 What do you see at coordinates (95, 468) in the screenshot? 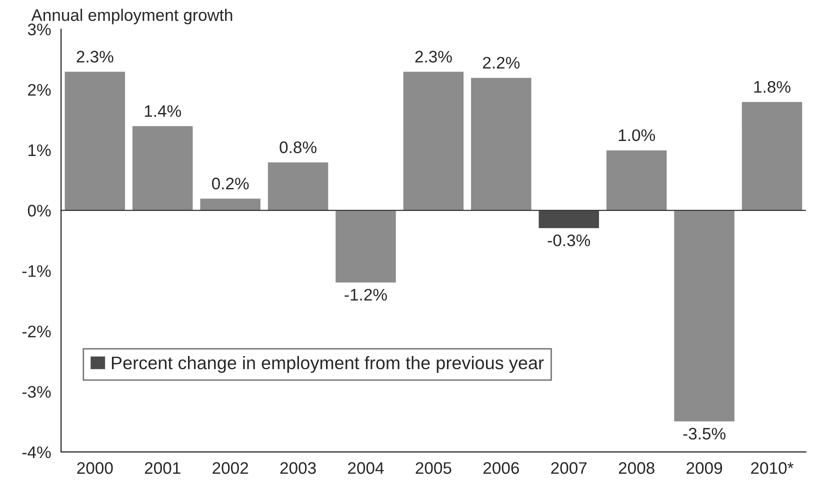
I see `x-tick-label: 2000` at bounding box center [95, 468].